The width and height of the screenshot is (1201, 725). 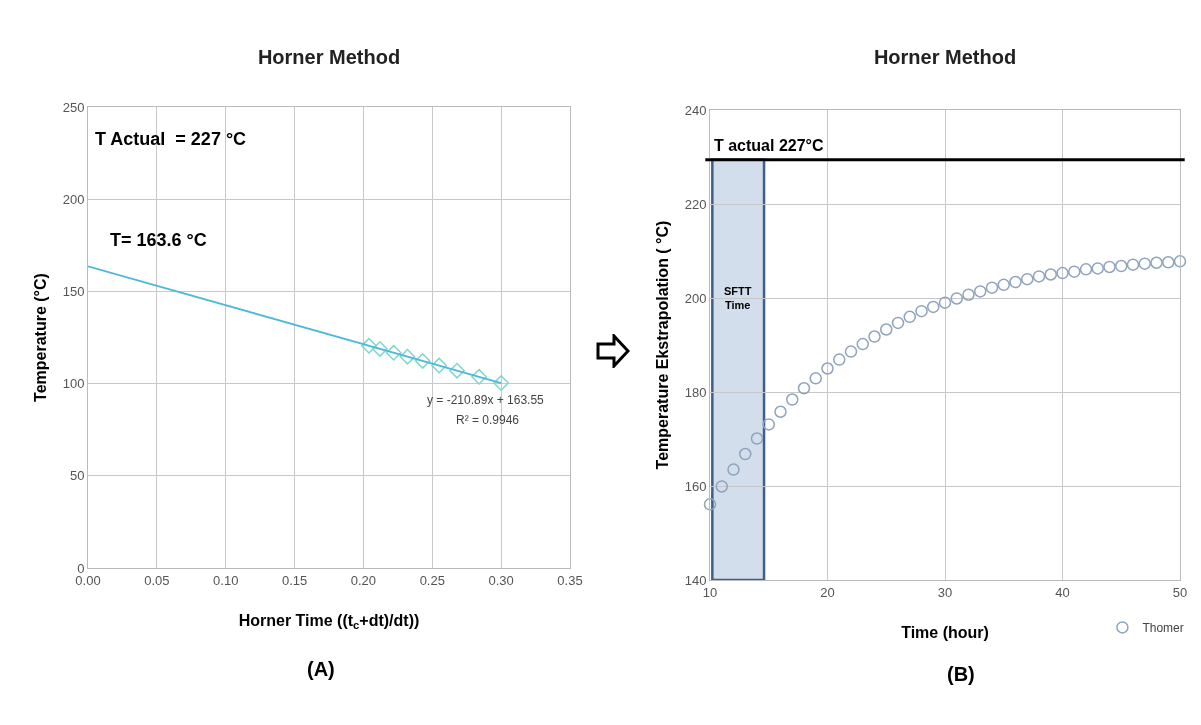 I want to click on band-label: SFTT Time, so click(x=738, y=298).